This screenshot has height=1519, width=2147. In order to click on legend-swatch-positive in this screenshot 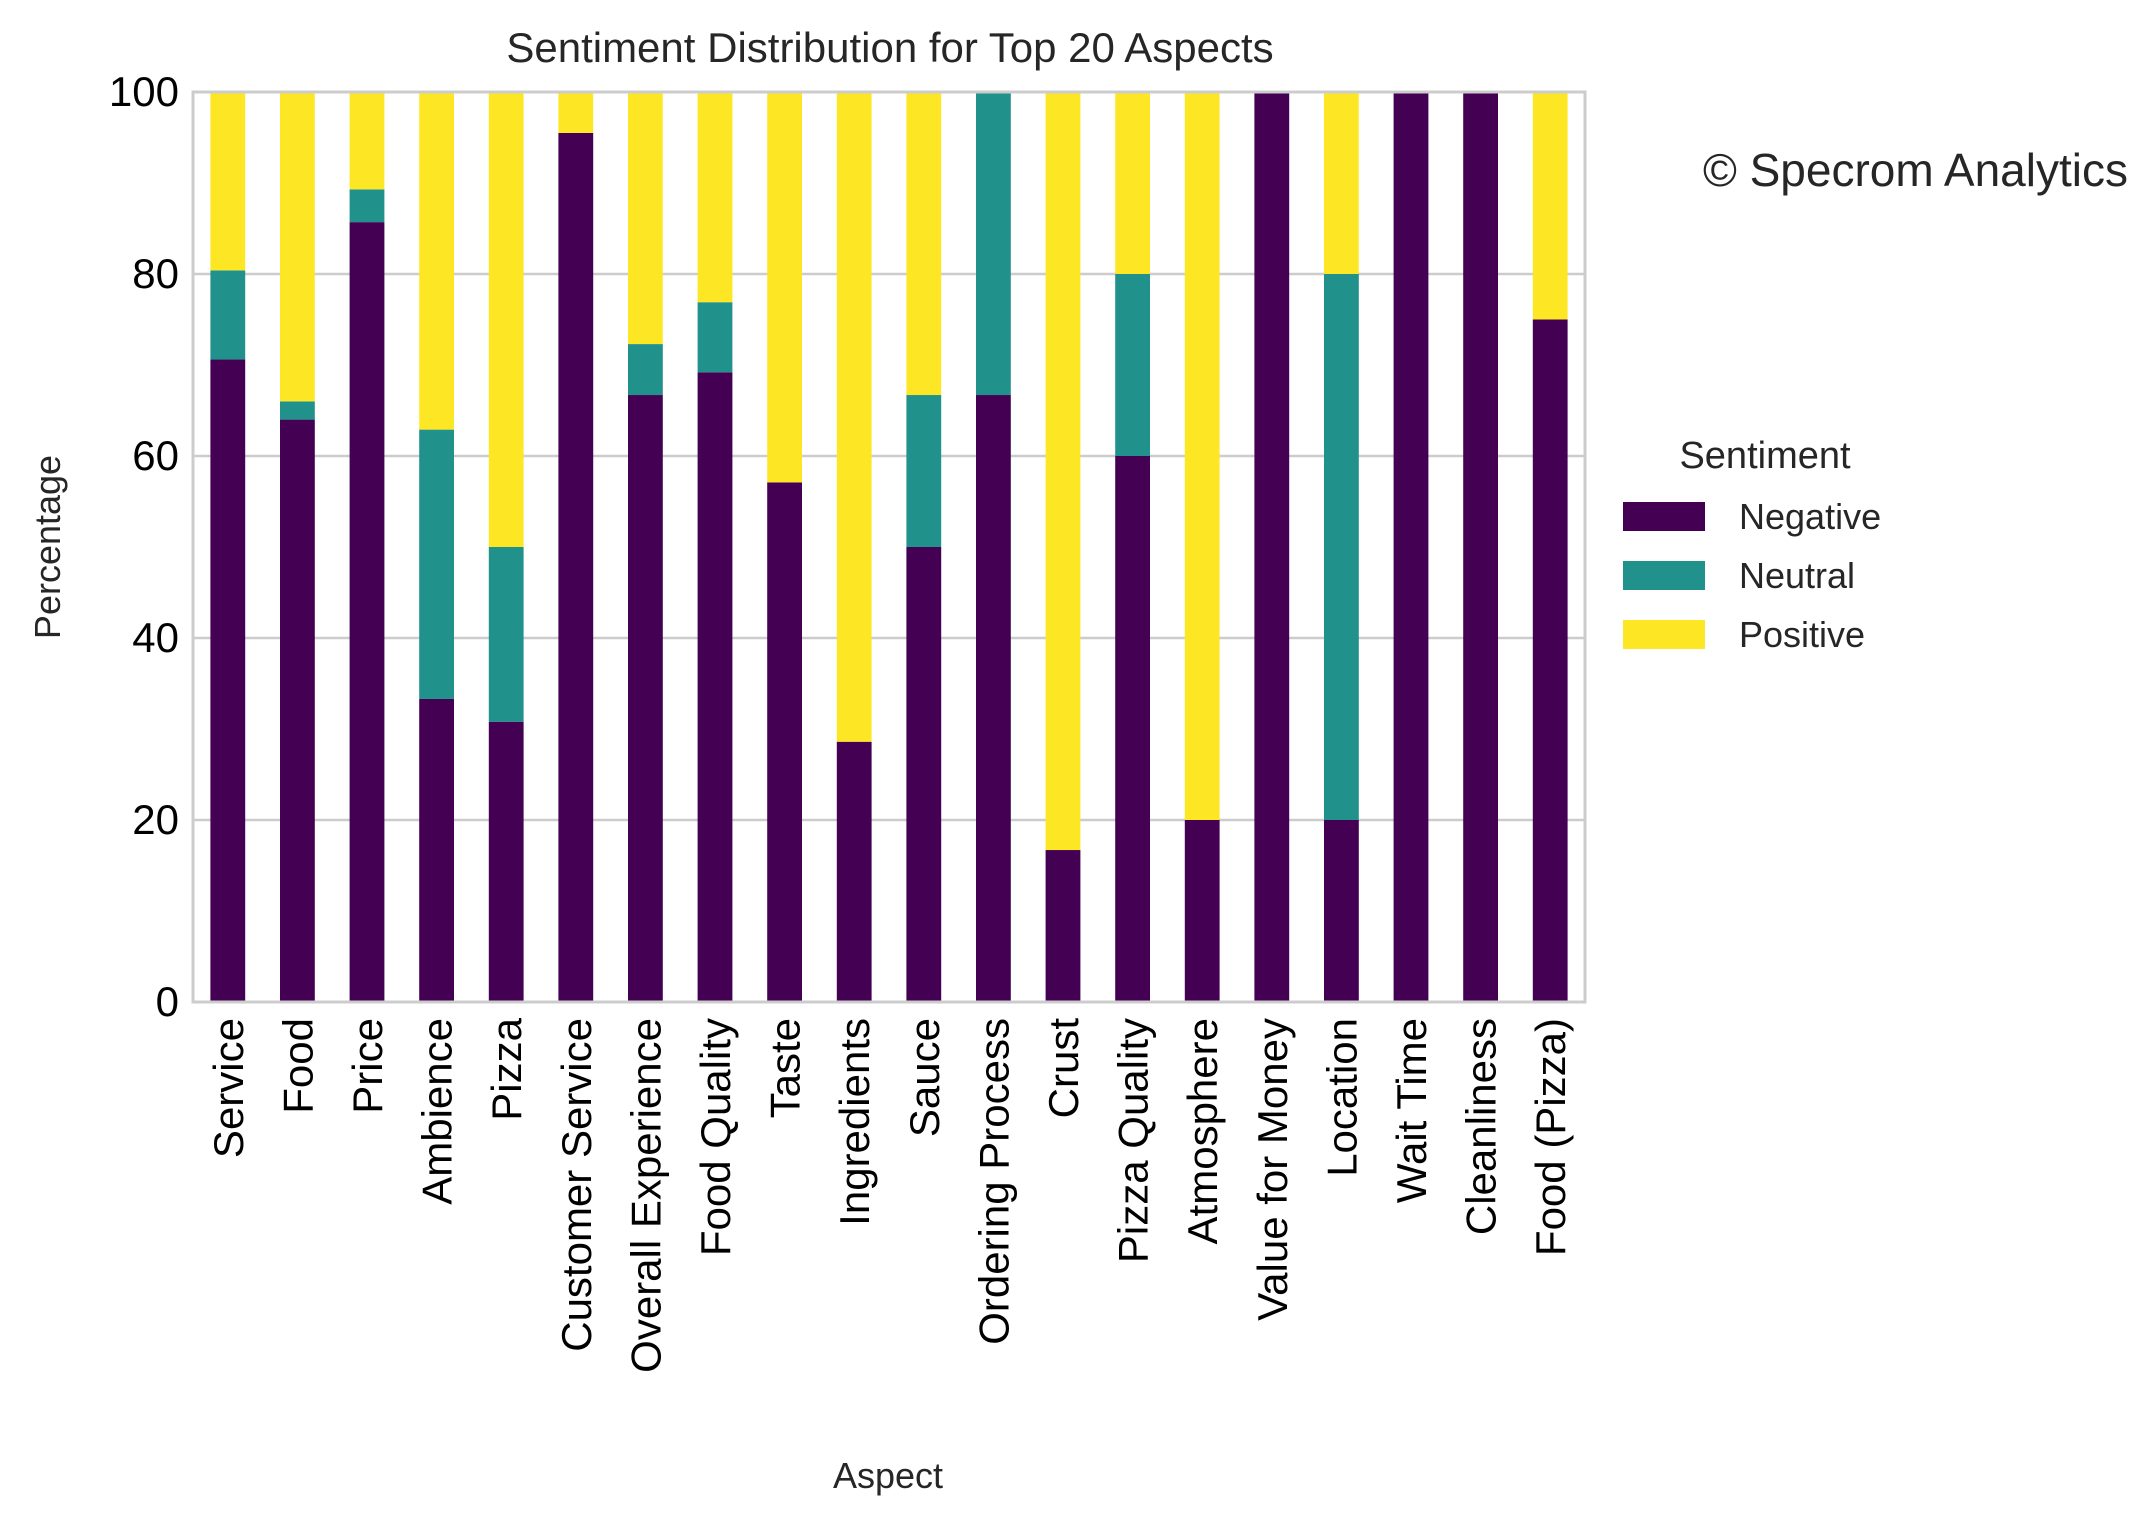, I will do `click(1664, 634)`.